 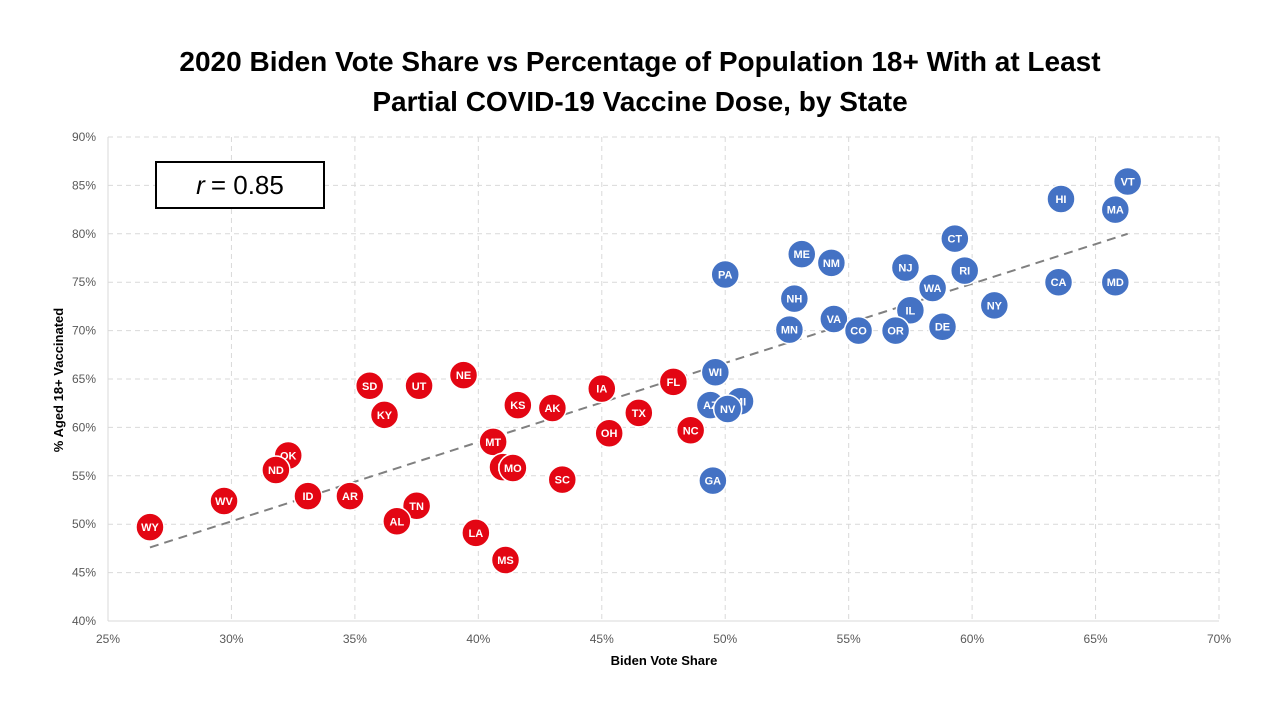 I want to click on state-point-ms: MS, so click(x=505, y=560).